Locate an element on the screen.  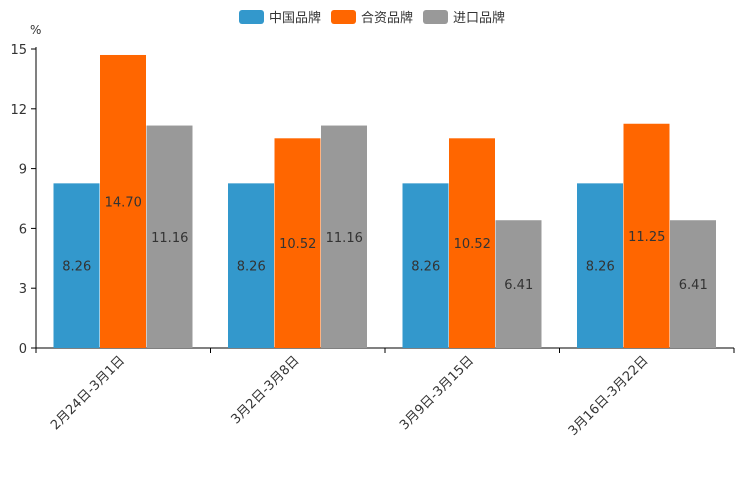
y-tick-label: 6 is located at coordinates (23, 229).